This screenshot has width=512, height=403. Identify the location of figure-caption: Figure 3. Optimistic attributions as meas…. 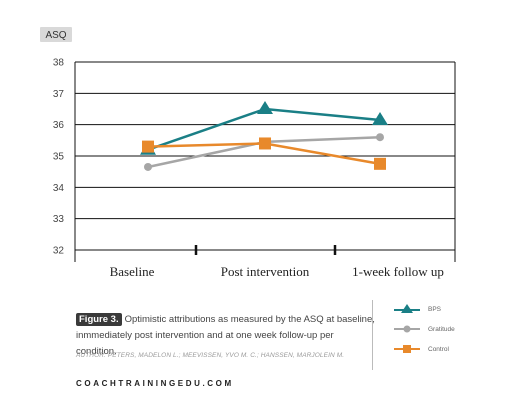
(226, 336).